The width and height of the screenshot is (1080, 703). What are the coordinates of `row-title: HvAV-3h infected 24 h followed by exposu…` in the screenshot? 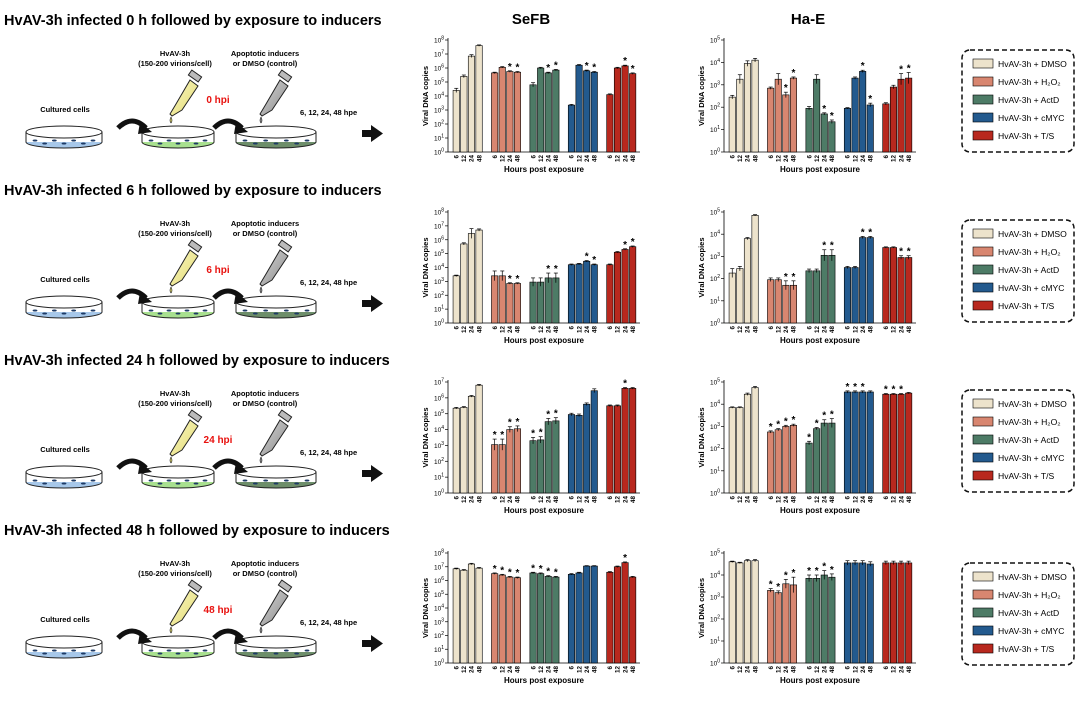 It's located at (197, 361).